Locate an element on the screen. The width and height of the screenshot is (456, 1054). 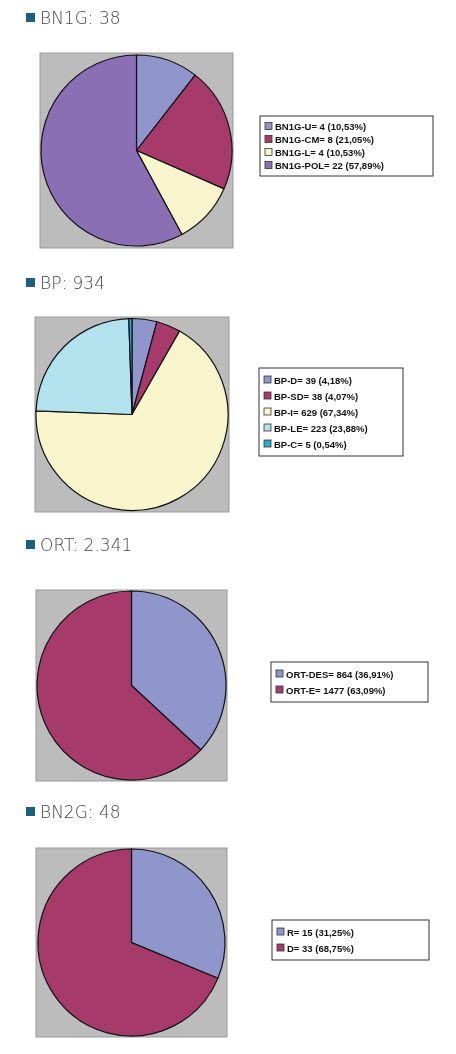
legend-label: ORT-E= 1477 (63,09%) is located at coordinates (336, 690).